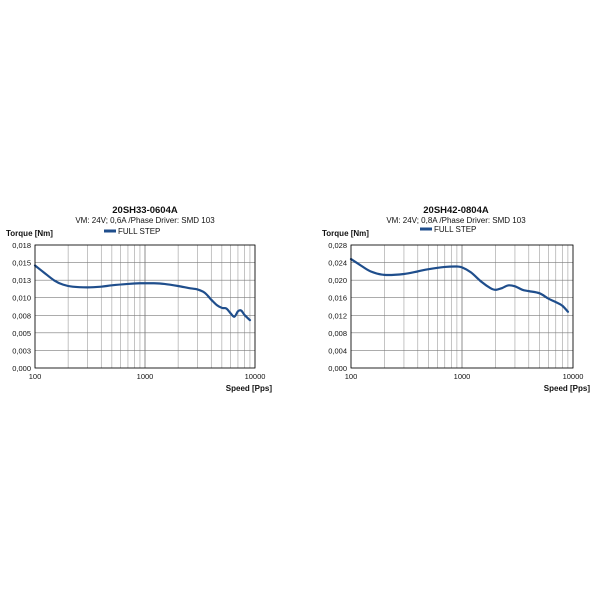 Image resolution: width=600 pixels, height=605 pixels. Describe the element at coordinates (21, 298) in the screenshot. I see `y-tick-label: 0,010` at that location.